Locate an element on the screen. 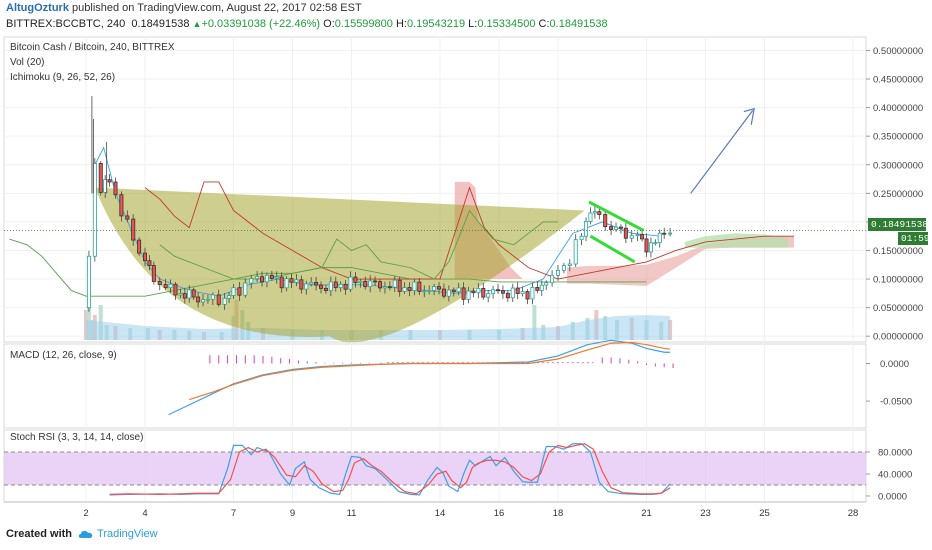  stoch-rsi-legend: Stoch RSI (3, 3, 14, 14, close) is located at coordinates (77, 437).